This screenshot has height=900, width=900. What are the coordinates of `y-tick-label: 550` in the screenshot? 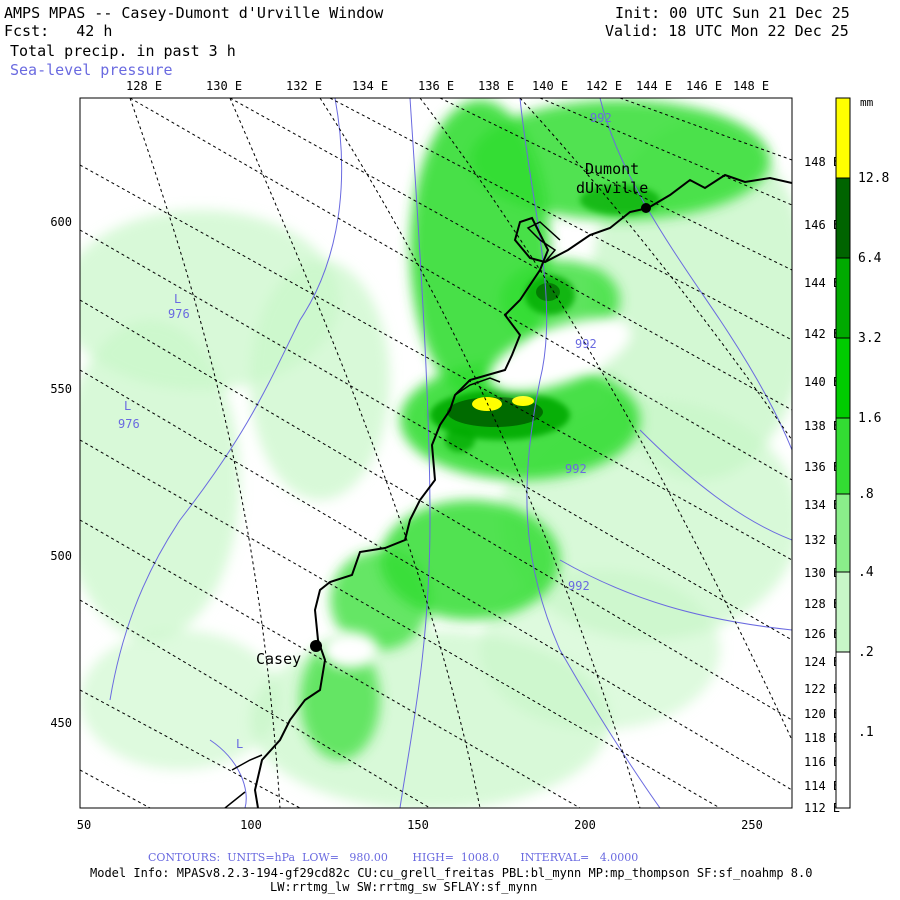 It's located at (61, 389).